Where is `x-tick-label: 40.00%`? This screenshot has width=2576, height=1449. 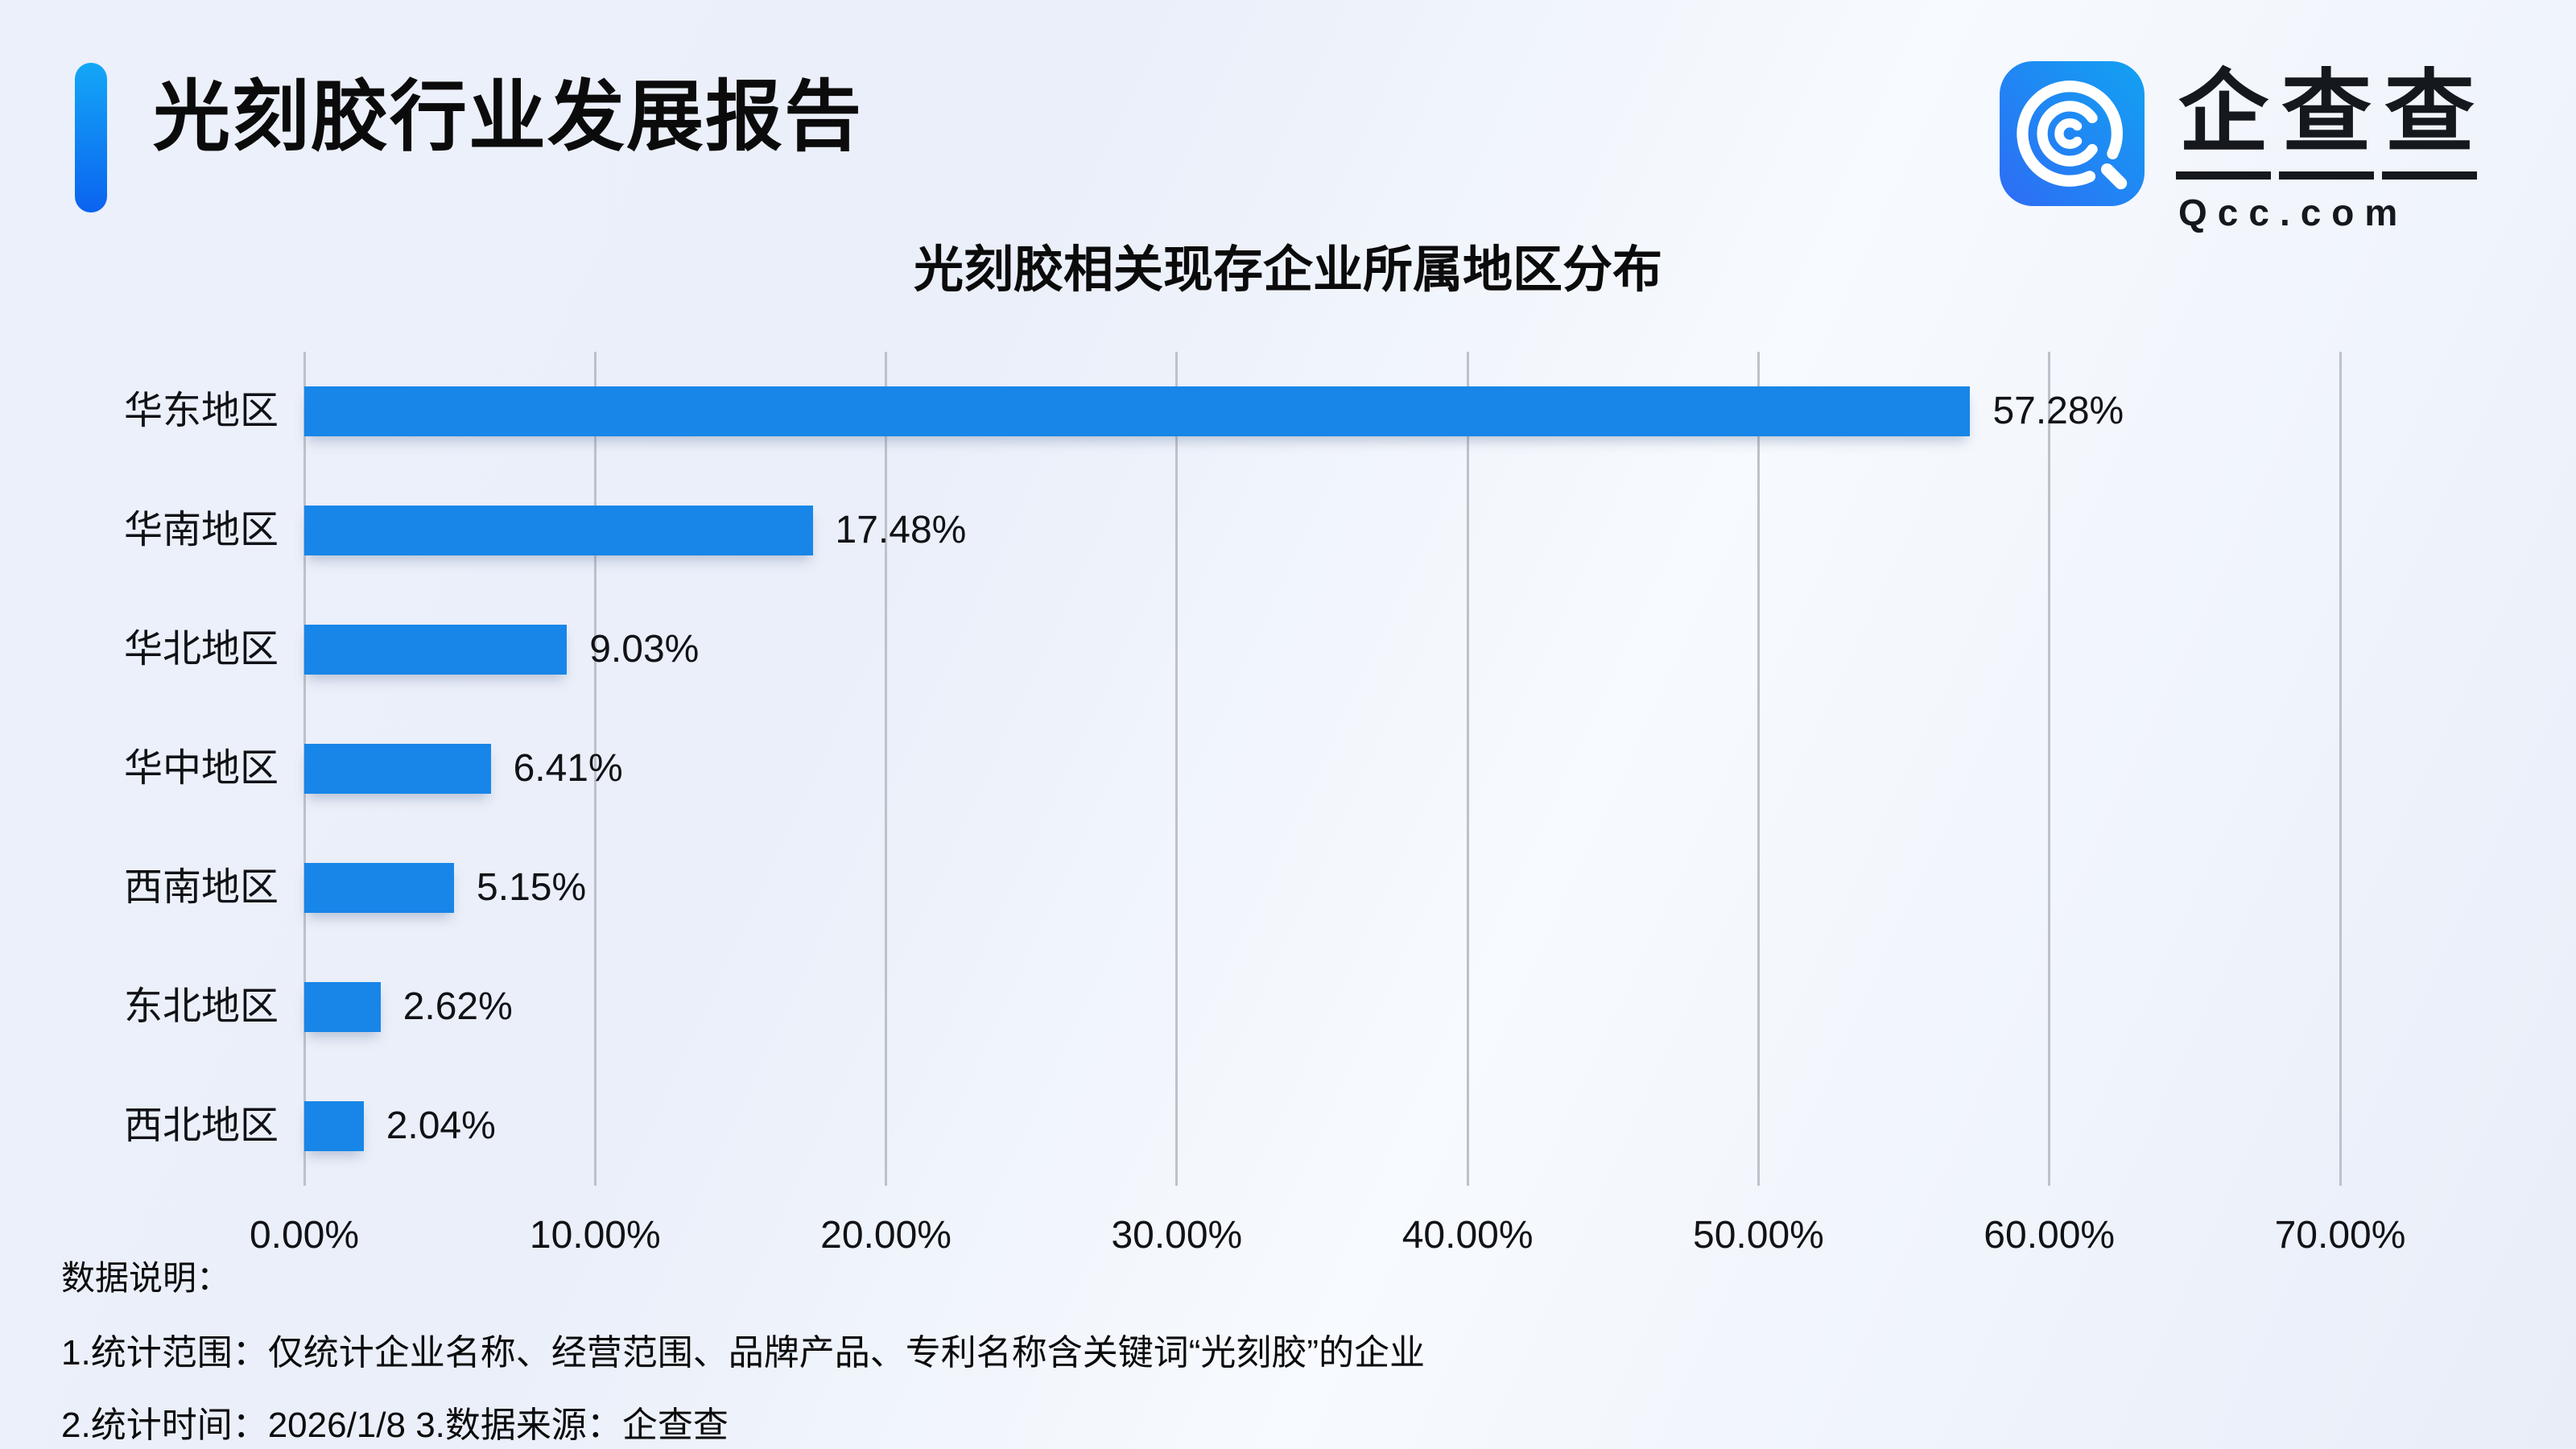 x-tick-label: 40.00% is located at coordinates (1468, 1235).